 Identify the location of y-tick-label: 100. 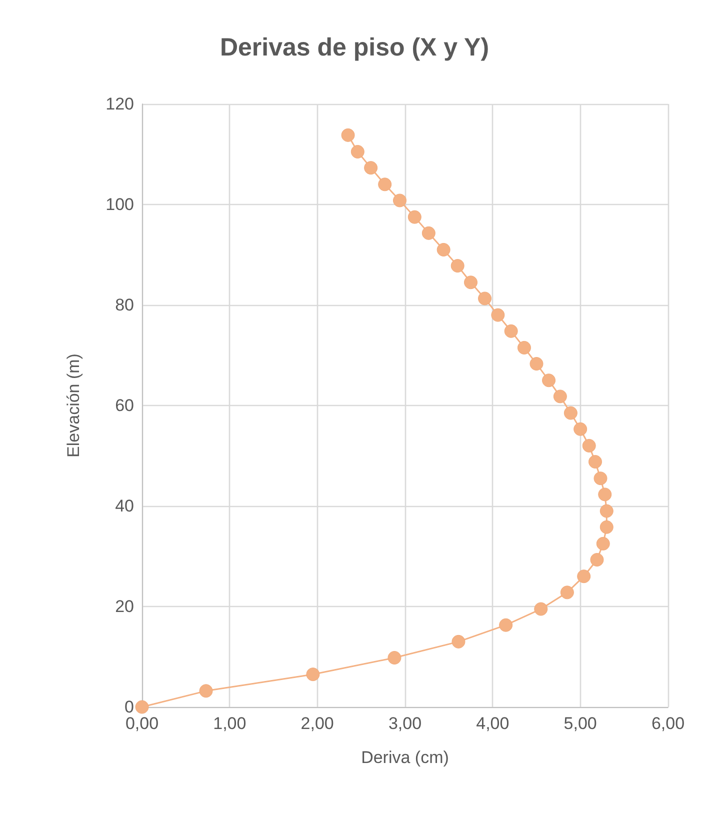
(120, 204).